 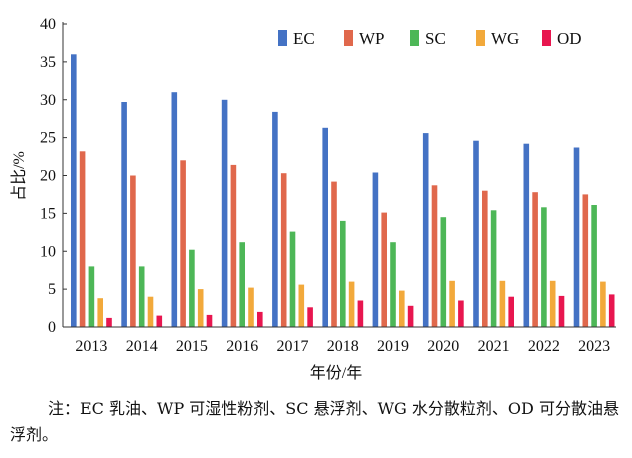 I want to click on y-tick-label: 35, so click(x=48, y=62).